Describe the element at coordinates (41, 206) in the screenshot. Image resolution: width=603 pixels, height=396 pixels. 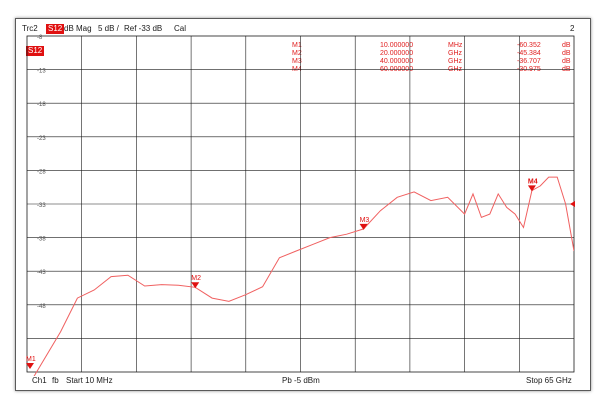
I see `y-tick-label: -33` at that location.